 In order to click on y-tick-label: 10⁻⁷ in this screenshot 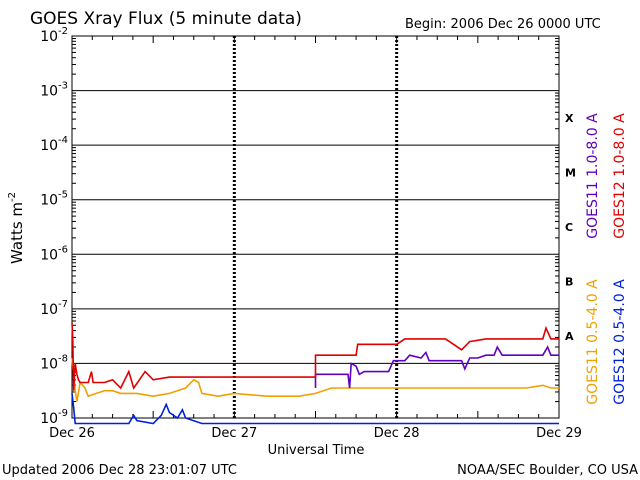, I will do `click(54, 308)`.